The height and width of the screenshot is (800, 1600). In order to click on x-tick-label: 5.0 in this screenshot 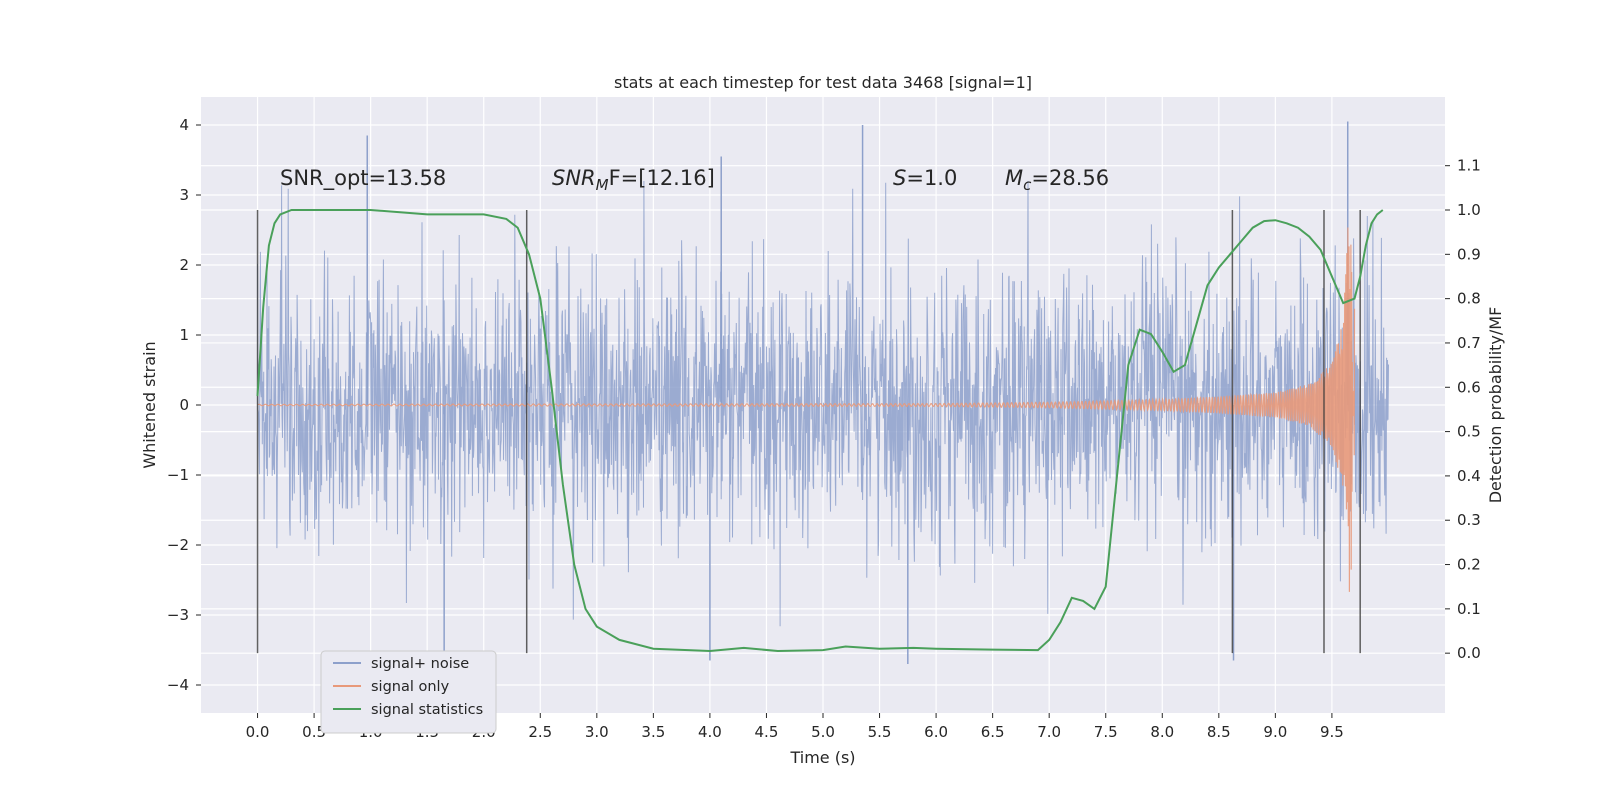, I will do `click(823, 732)`.